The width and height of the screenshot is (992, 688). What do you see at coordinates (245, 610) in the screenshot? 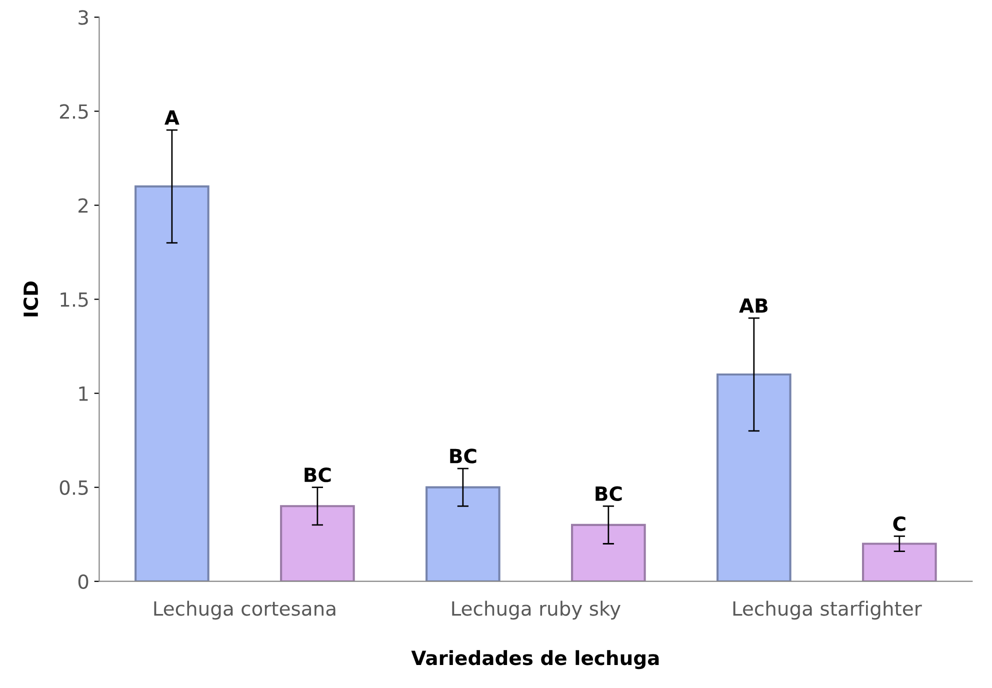
I see `x-tick-label: Lechuga cortesana` at bounding box center [245, 610].